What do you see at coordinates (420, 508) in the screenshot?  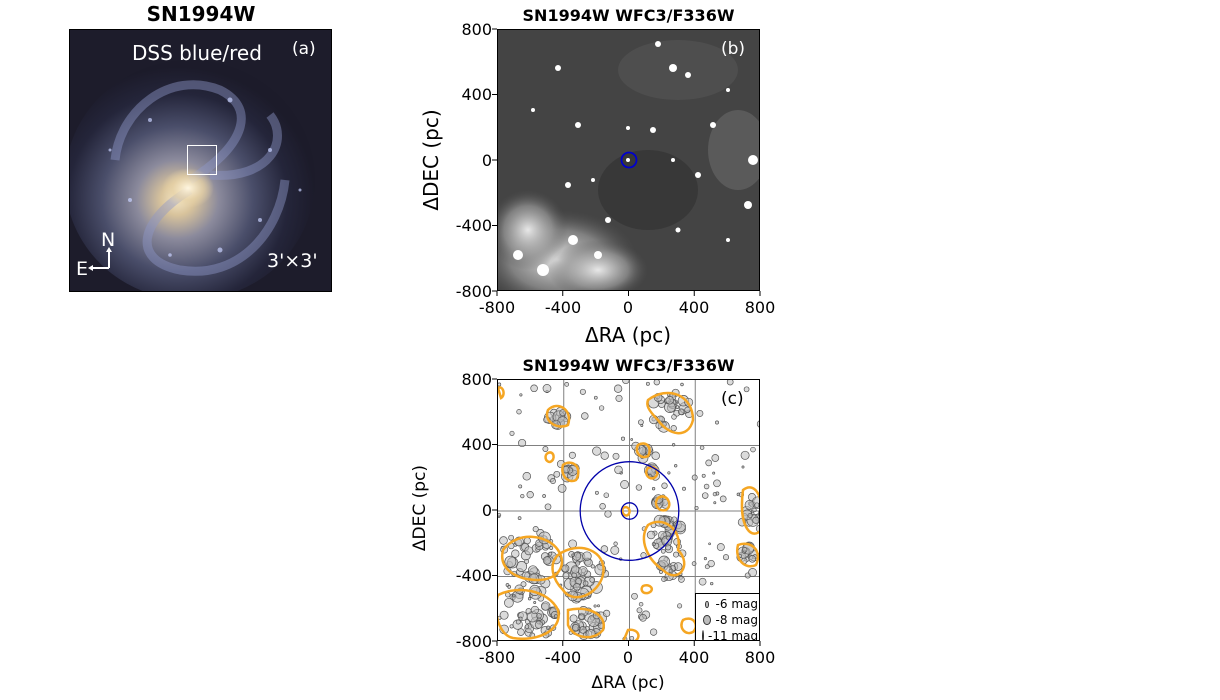 I see `panel-c-ylabel: ΔDEC (pc)` at bounding box center [420, 508].